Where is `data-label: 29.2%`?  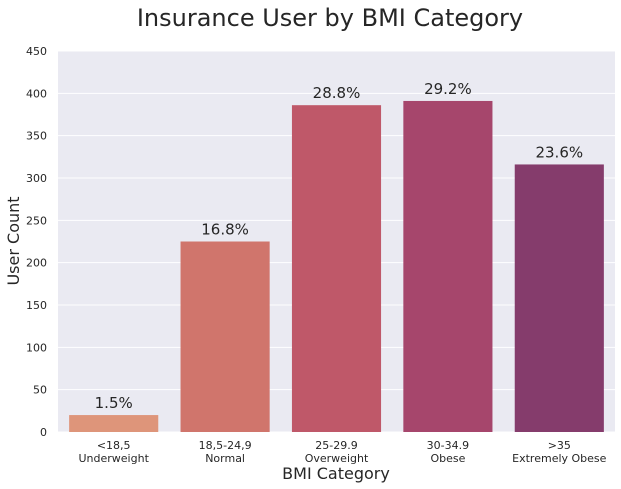 data-label: 29.2% is located at coordinates (448, 89).